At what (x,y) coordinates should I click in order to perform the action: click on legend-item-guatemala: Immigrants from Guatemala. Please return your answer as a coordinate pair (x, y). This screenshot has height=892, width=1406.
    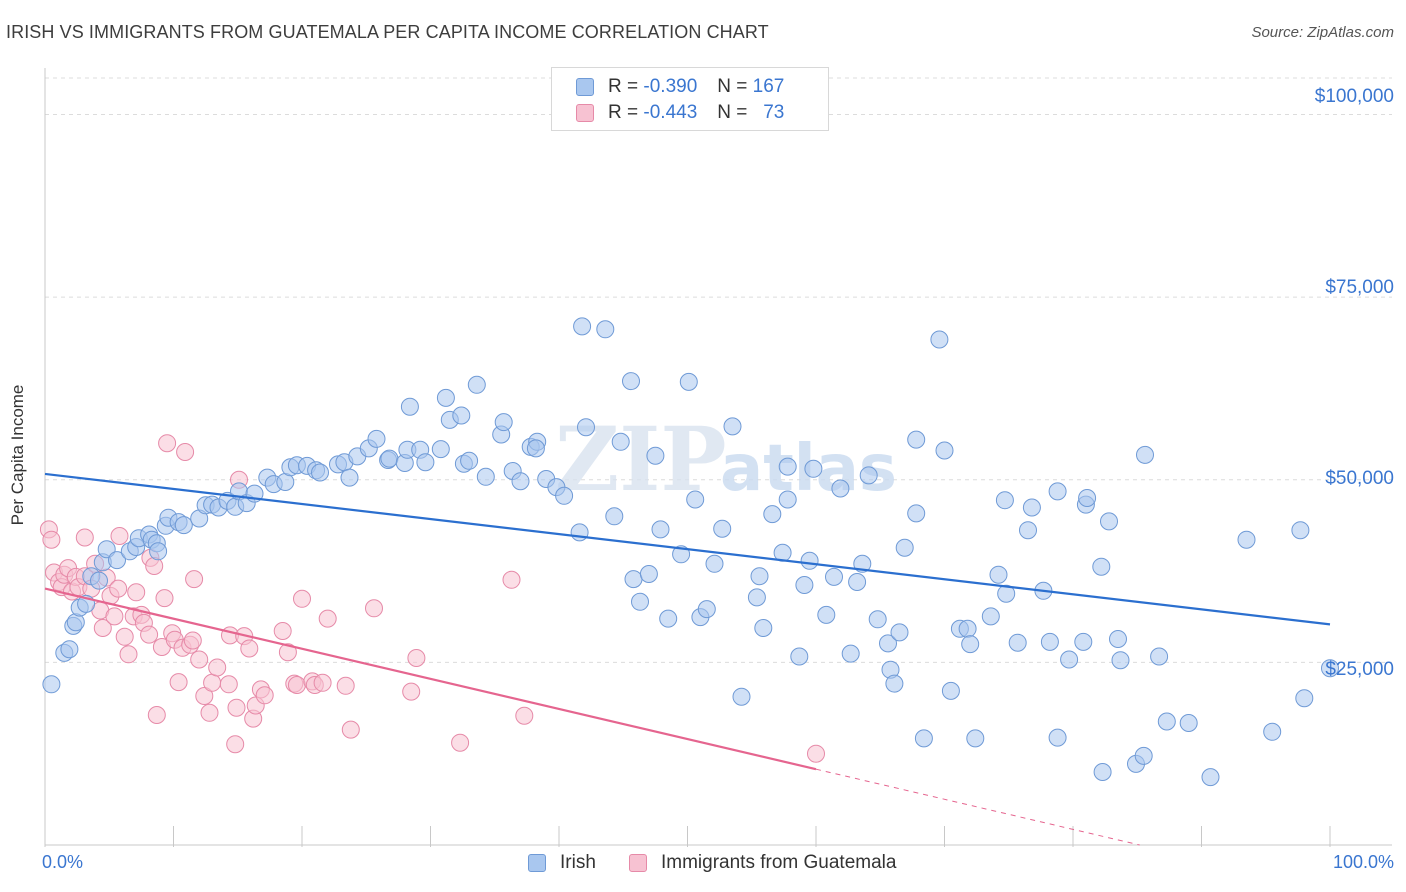
    Looking at the image, I should click on (762, 863).